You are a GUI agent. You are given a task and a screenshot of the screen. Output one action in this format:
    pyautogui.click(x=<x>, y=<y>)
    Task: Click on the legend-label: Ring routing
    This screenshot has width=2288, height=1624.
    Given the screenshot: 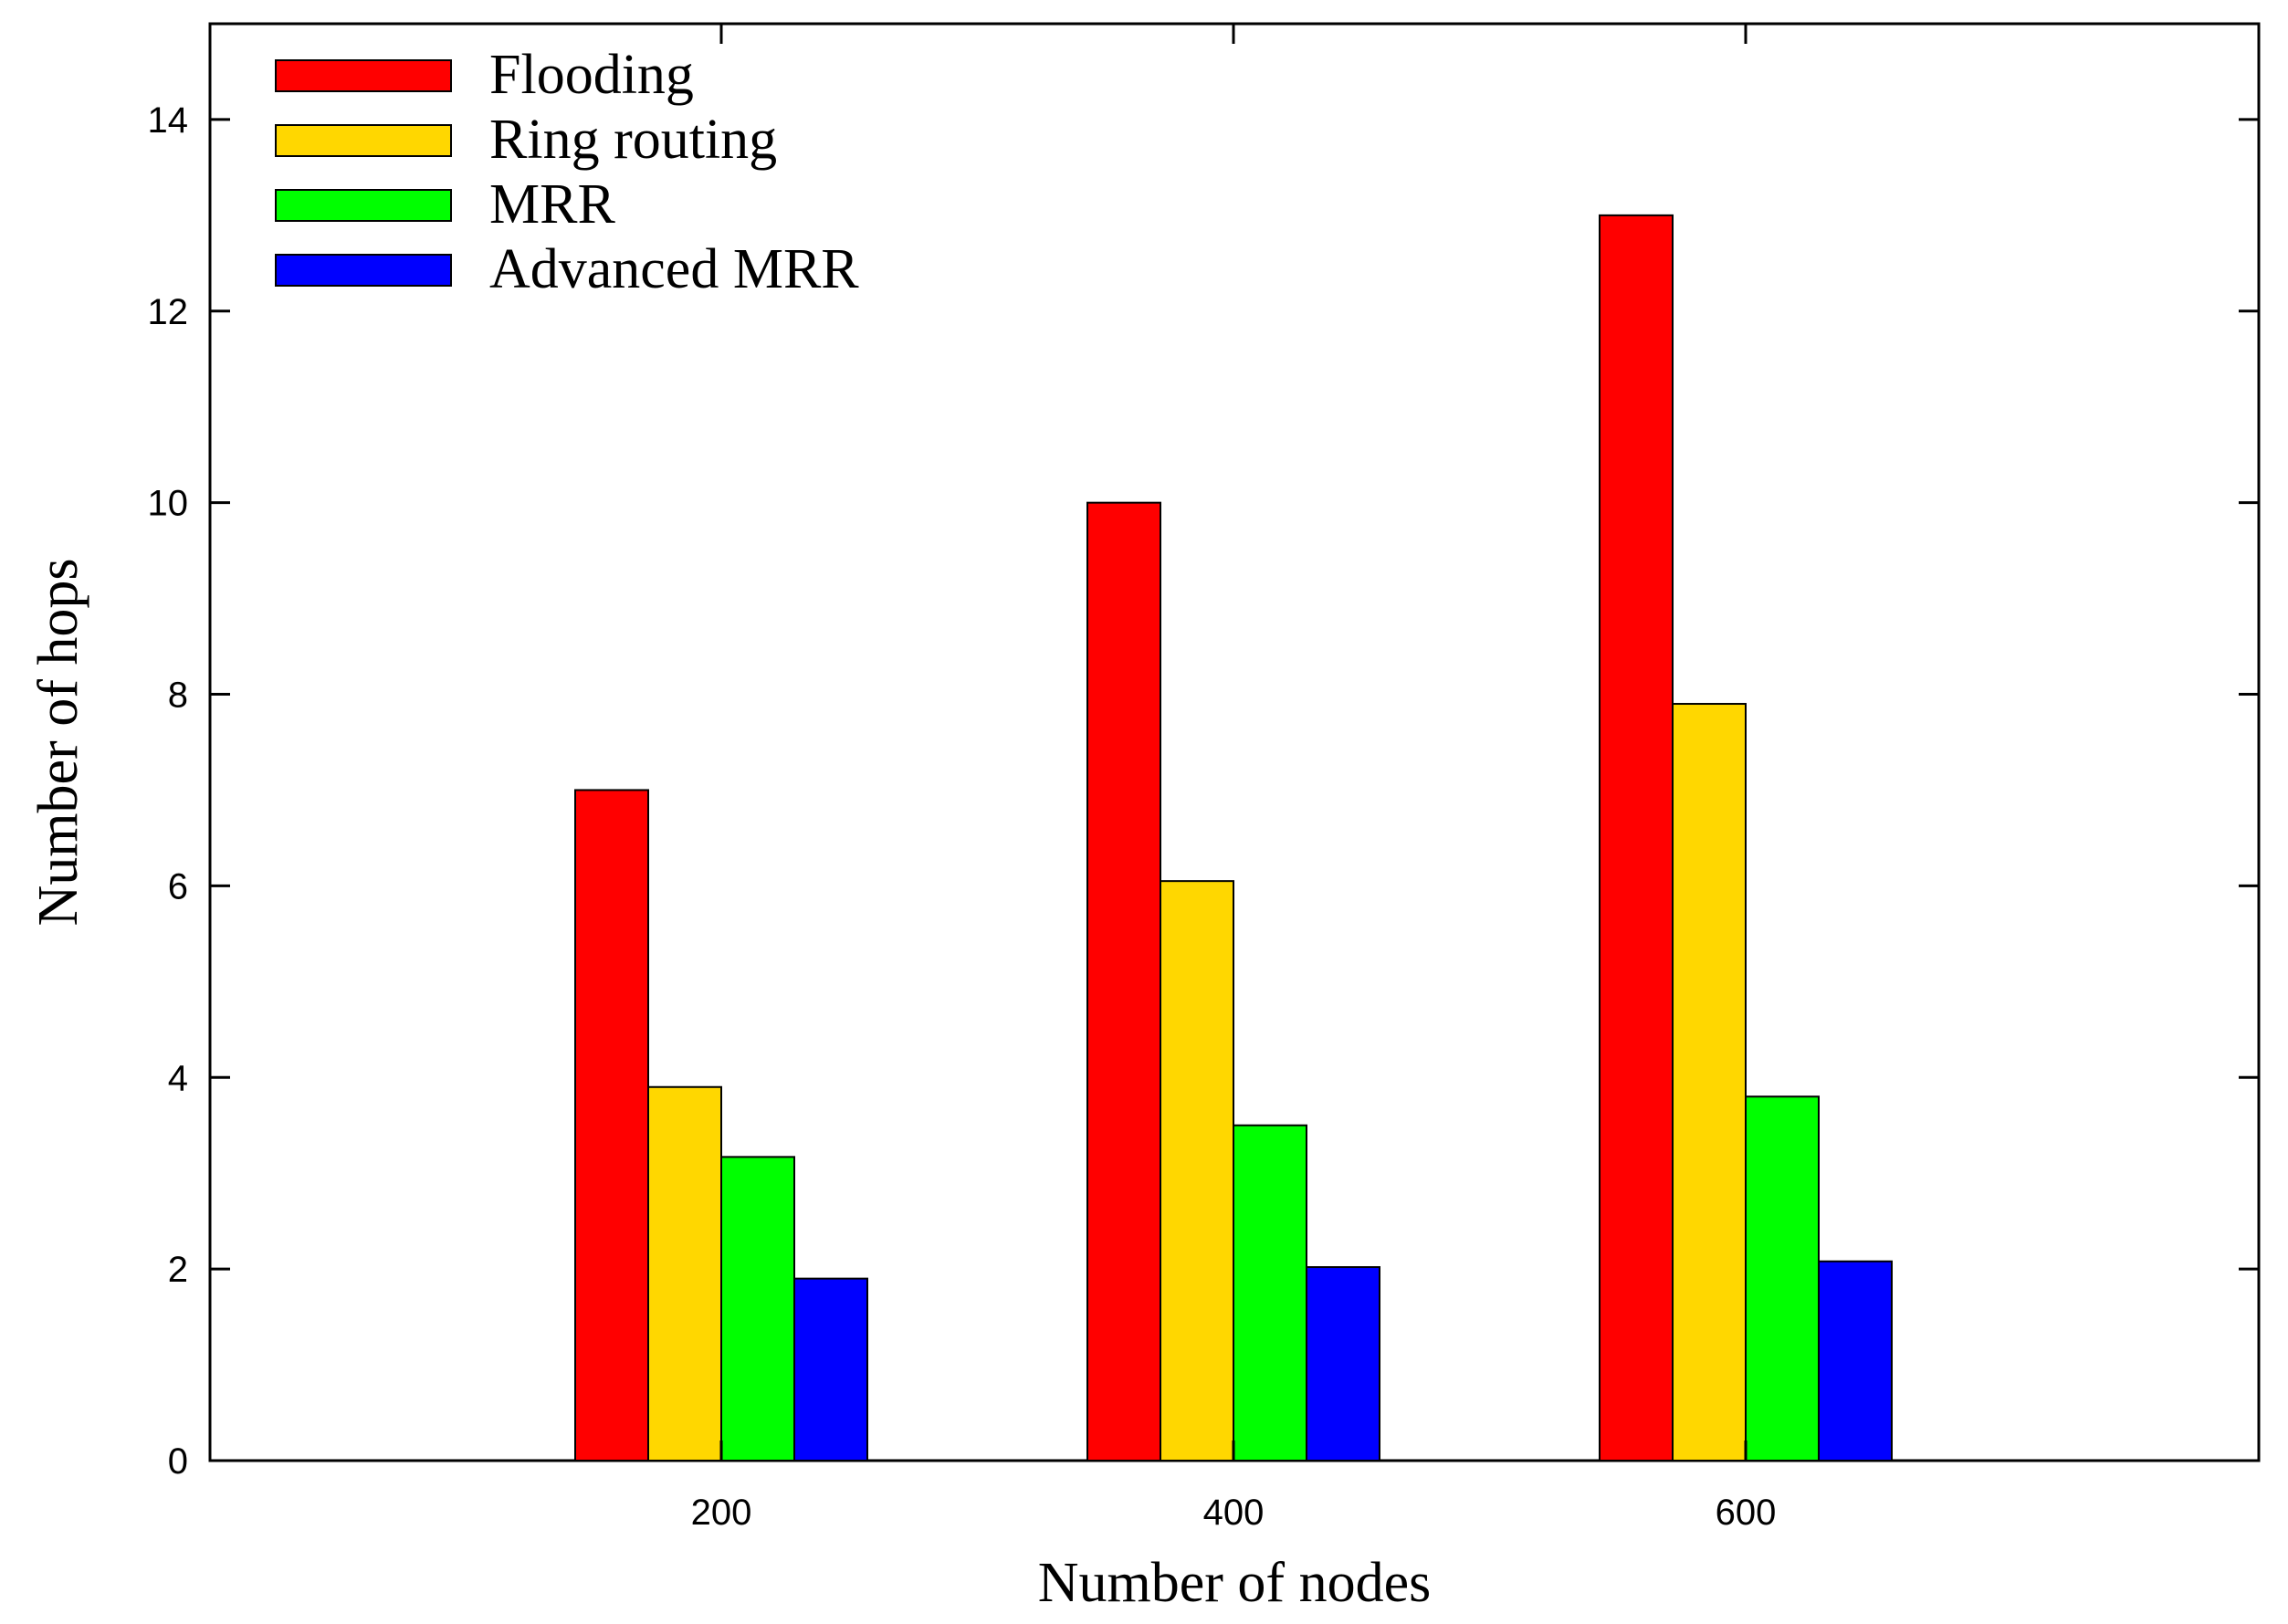 What is the action you would take?
    pyautogui.click(x=633, y=140)
    